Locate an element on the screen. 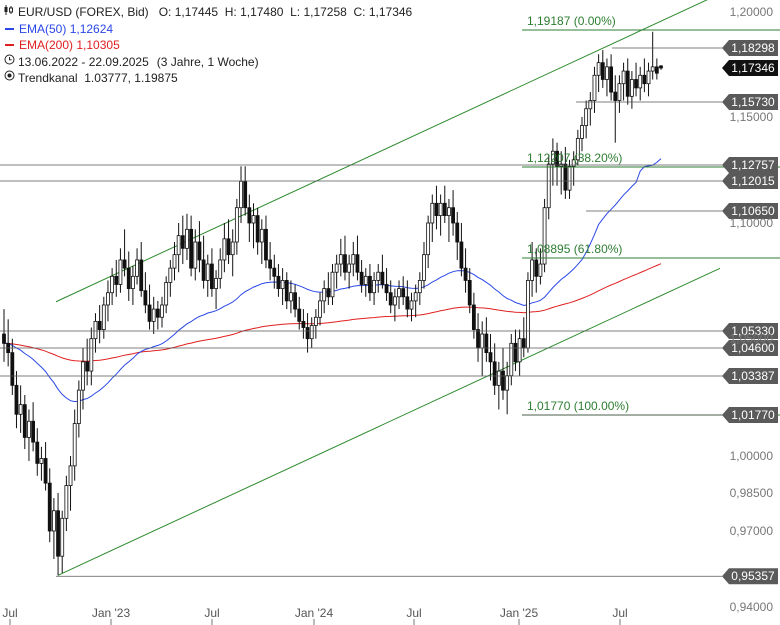 This screenshot has height=625, width=780. x-tick-label: Jan '25 is located at coordinates (519, 613).